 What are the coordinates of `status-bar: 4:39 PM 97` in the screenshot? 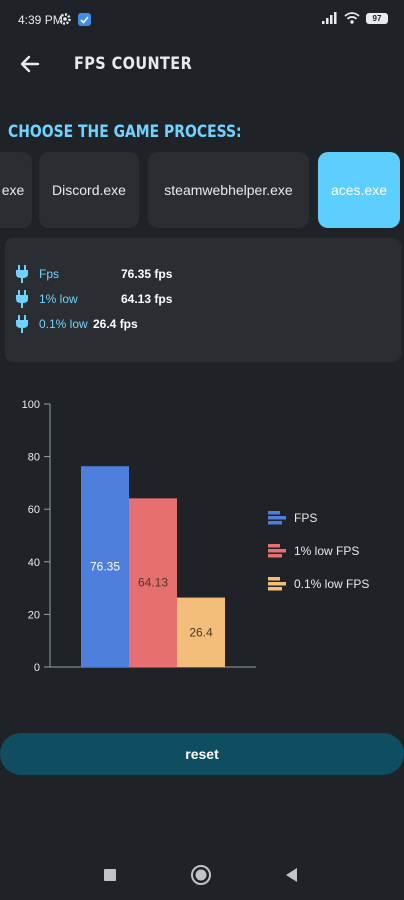 It's located at (202, 20).